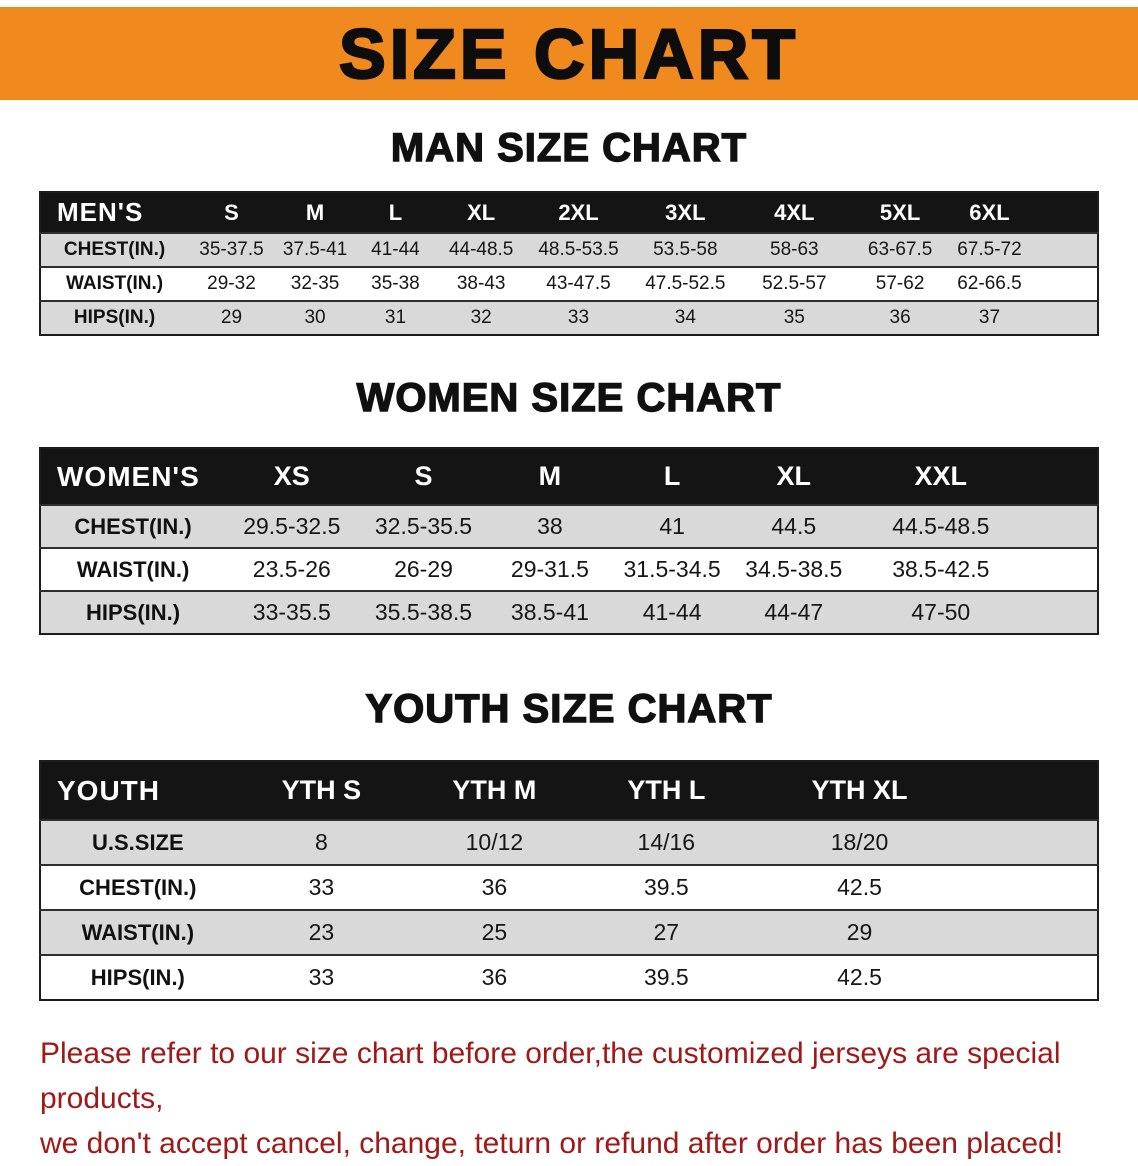  Describe the element at coordinates (900, 249) in the screenshot. I see `size-value: 63-67.5` at that location.